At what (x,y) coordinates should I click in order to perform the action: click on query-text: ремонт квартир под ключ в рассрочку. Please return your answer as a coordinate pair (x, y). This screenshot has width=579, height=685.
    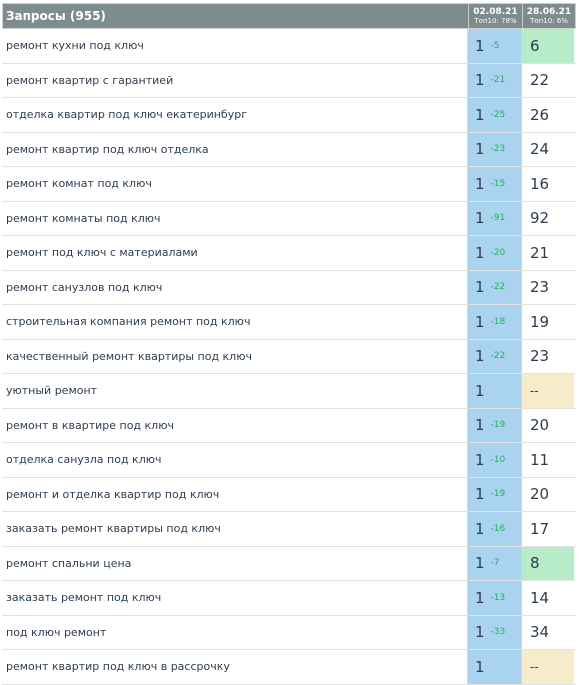
    Looking at the image, I should click on (118, 667).